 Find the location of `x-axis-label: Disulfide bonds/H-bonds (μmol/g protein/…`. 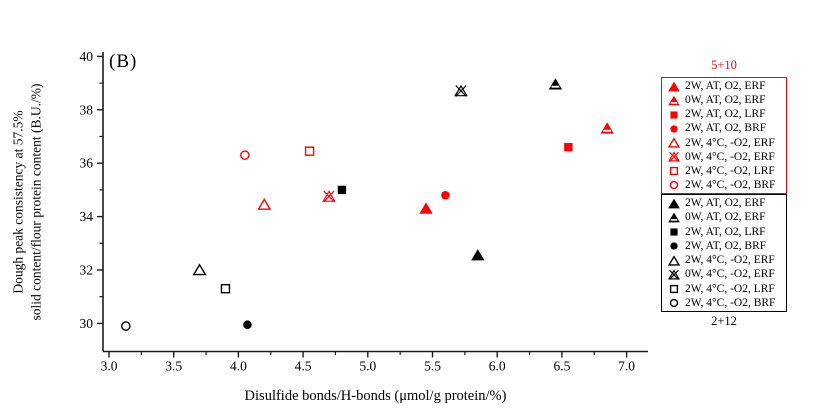

x-axis-label: Disulfide bonds/H-bonds (μmol/g protein/… is located at coordinates (375, 396).